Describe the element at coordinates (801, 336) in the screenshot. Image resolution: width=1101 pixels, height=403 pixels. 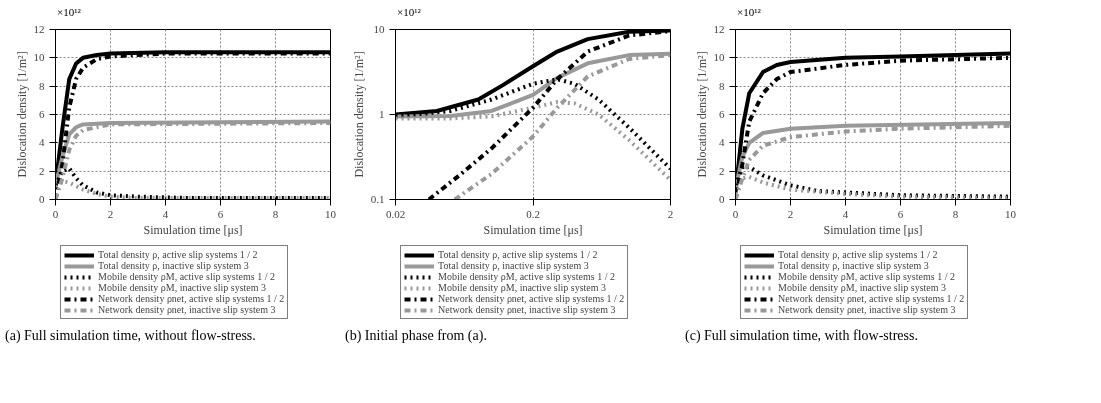
I see `text: (c) Full simulation time, with flow-stress.` at that location.